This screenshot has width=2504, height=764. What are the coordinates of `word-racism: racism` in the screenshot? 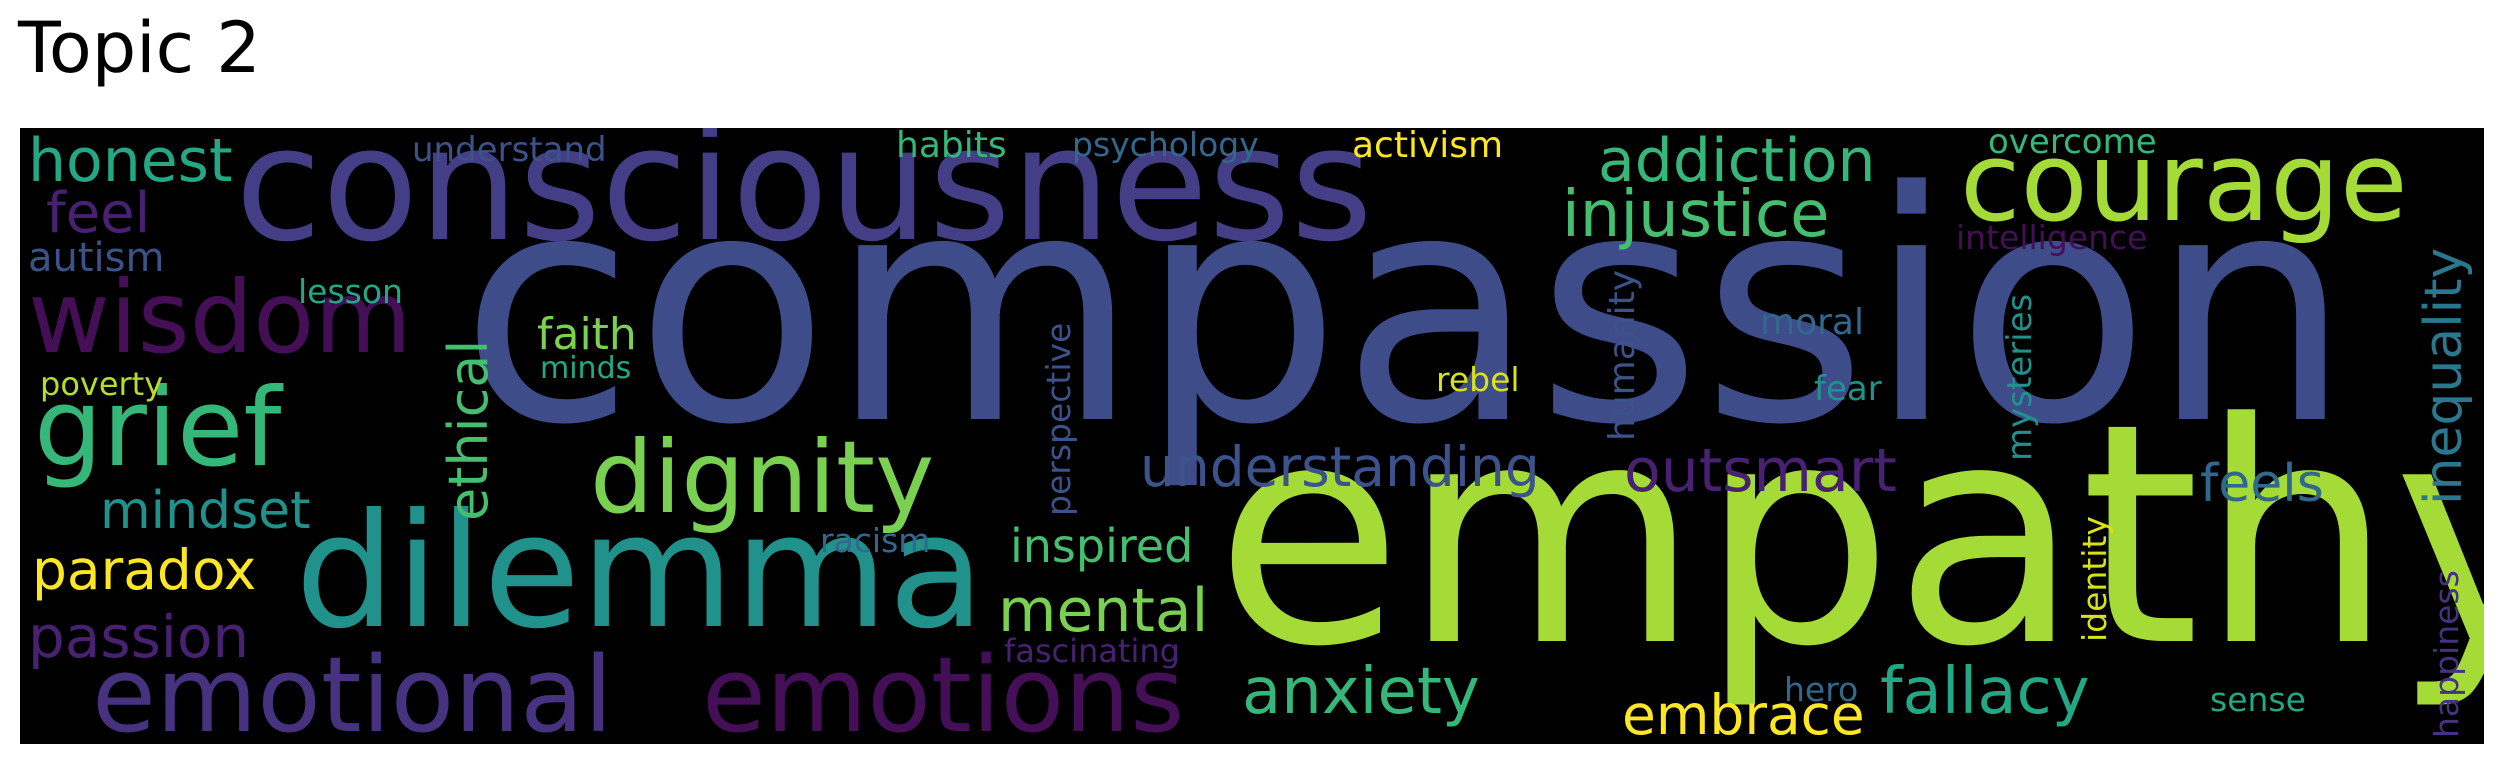 It's located at (875, 540).